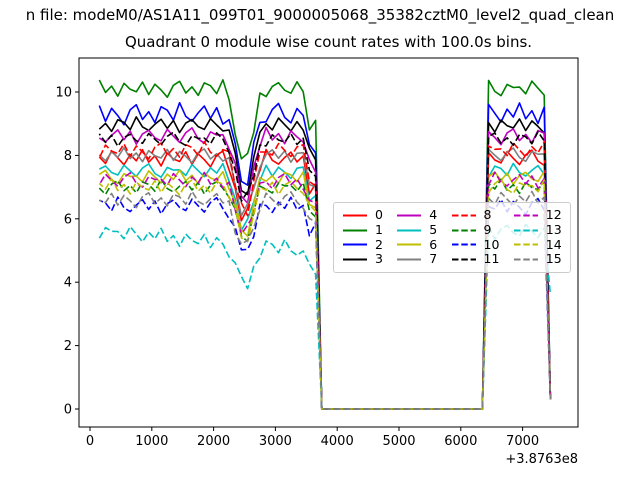  What do you see at coordinates (553, 215) in the screenshot?
I see `legend-label: 12` at bounding box center [553, 215].